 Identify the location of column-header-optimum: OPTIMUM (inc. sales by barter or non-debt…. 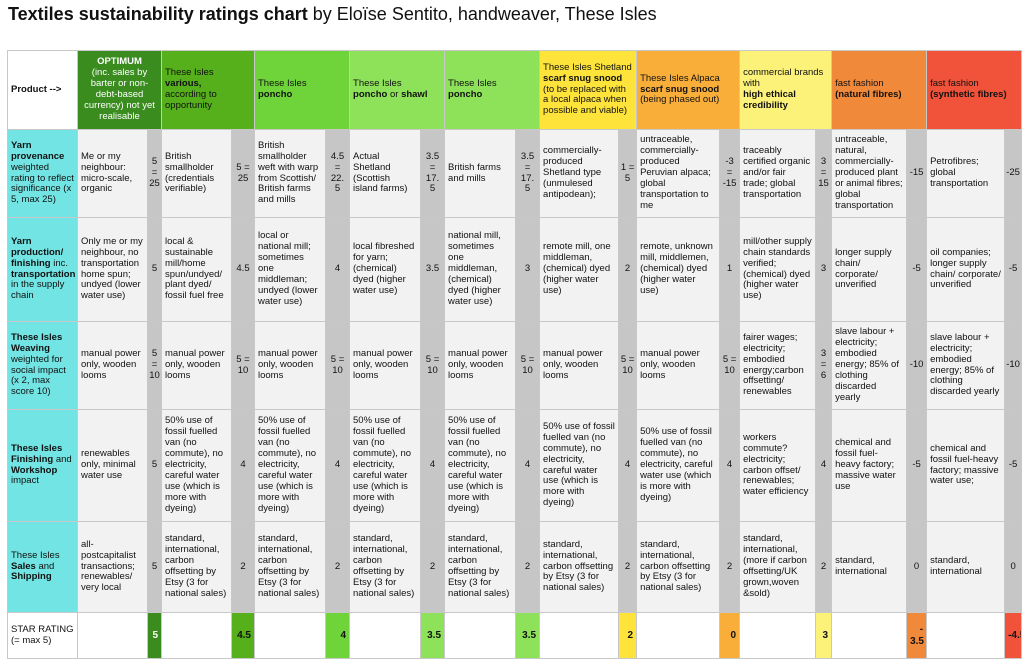
(119, 90).